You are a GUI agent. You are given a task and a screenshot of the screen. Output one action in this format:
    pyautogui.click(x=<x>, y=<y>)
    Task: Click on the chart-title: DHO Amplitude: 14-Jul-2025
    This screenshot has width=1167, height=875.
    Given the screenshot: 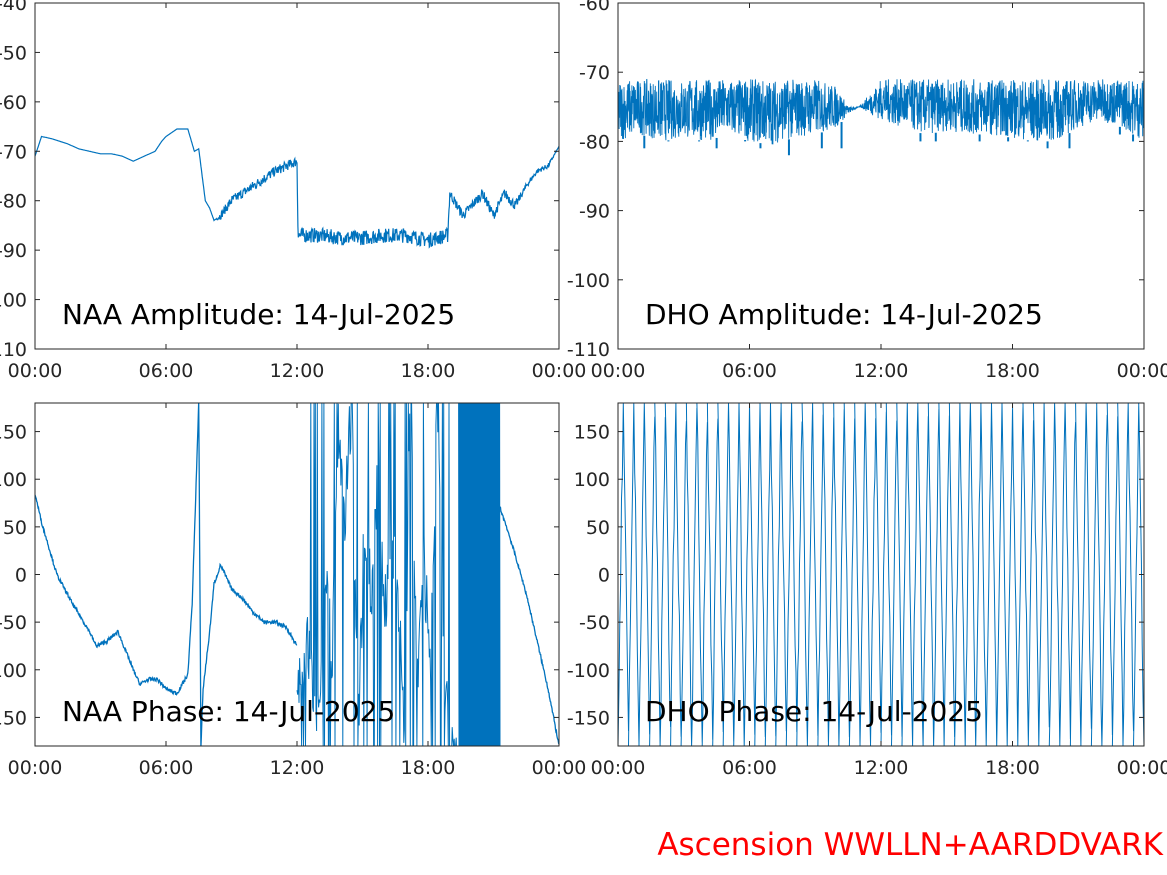 What is the action you would take?
    pyautogui.click(x=844, y=314)
    